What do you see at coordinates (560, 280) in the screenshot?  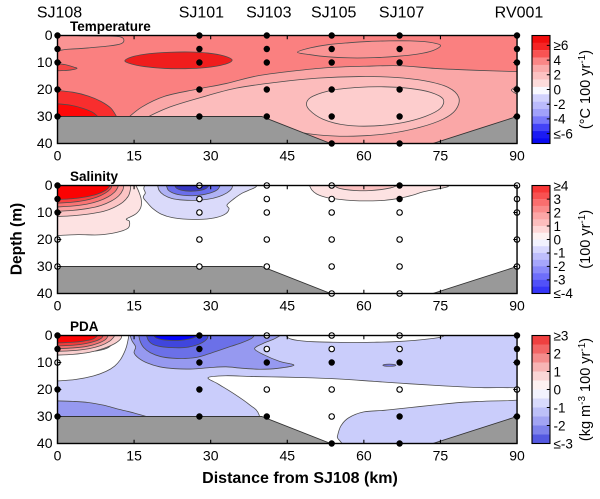 I see `svg-text: -3` at bounding box center [560, 280].